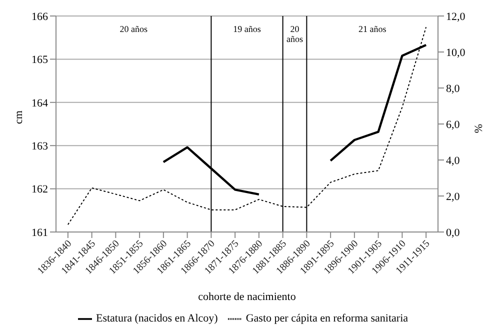 Image resolution: width=500 pixels, height=334 pixels. Describe the element at coordinates (40, 16) in the screenshot. I see `y-tick-label: 166` at that location.